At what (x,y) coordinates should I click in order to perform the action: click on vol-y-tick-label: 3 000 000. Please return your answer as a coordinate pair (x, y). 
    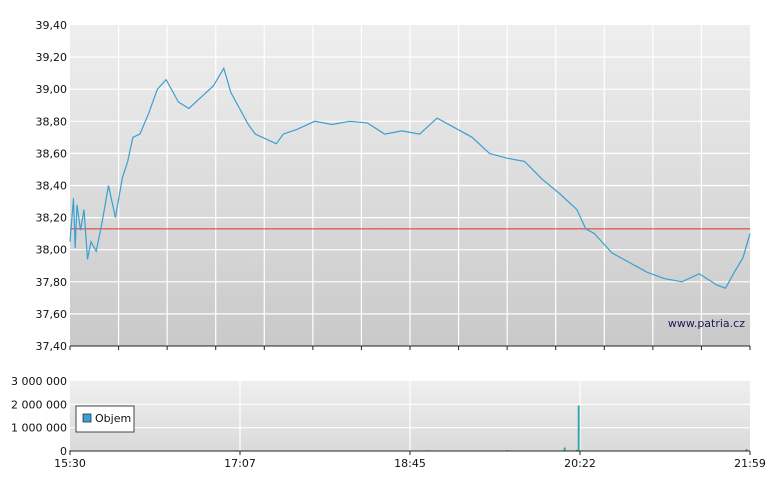
    Looking at the image, I should click on (39, 381).